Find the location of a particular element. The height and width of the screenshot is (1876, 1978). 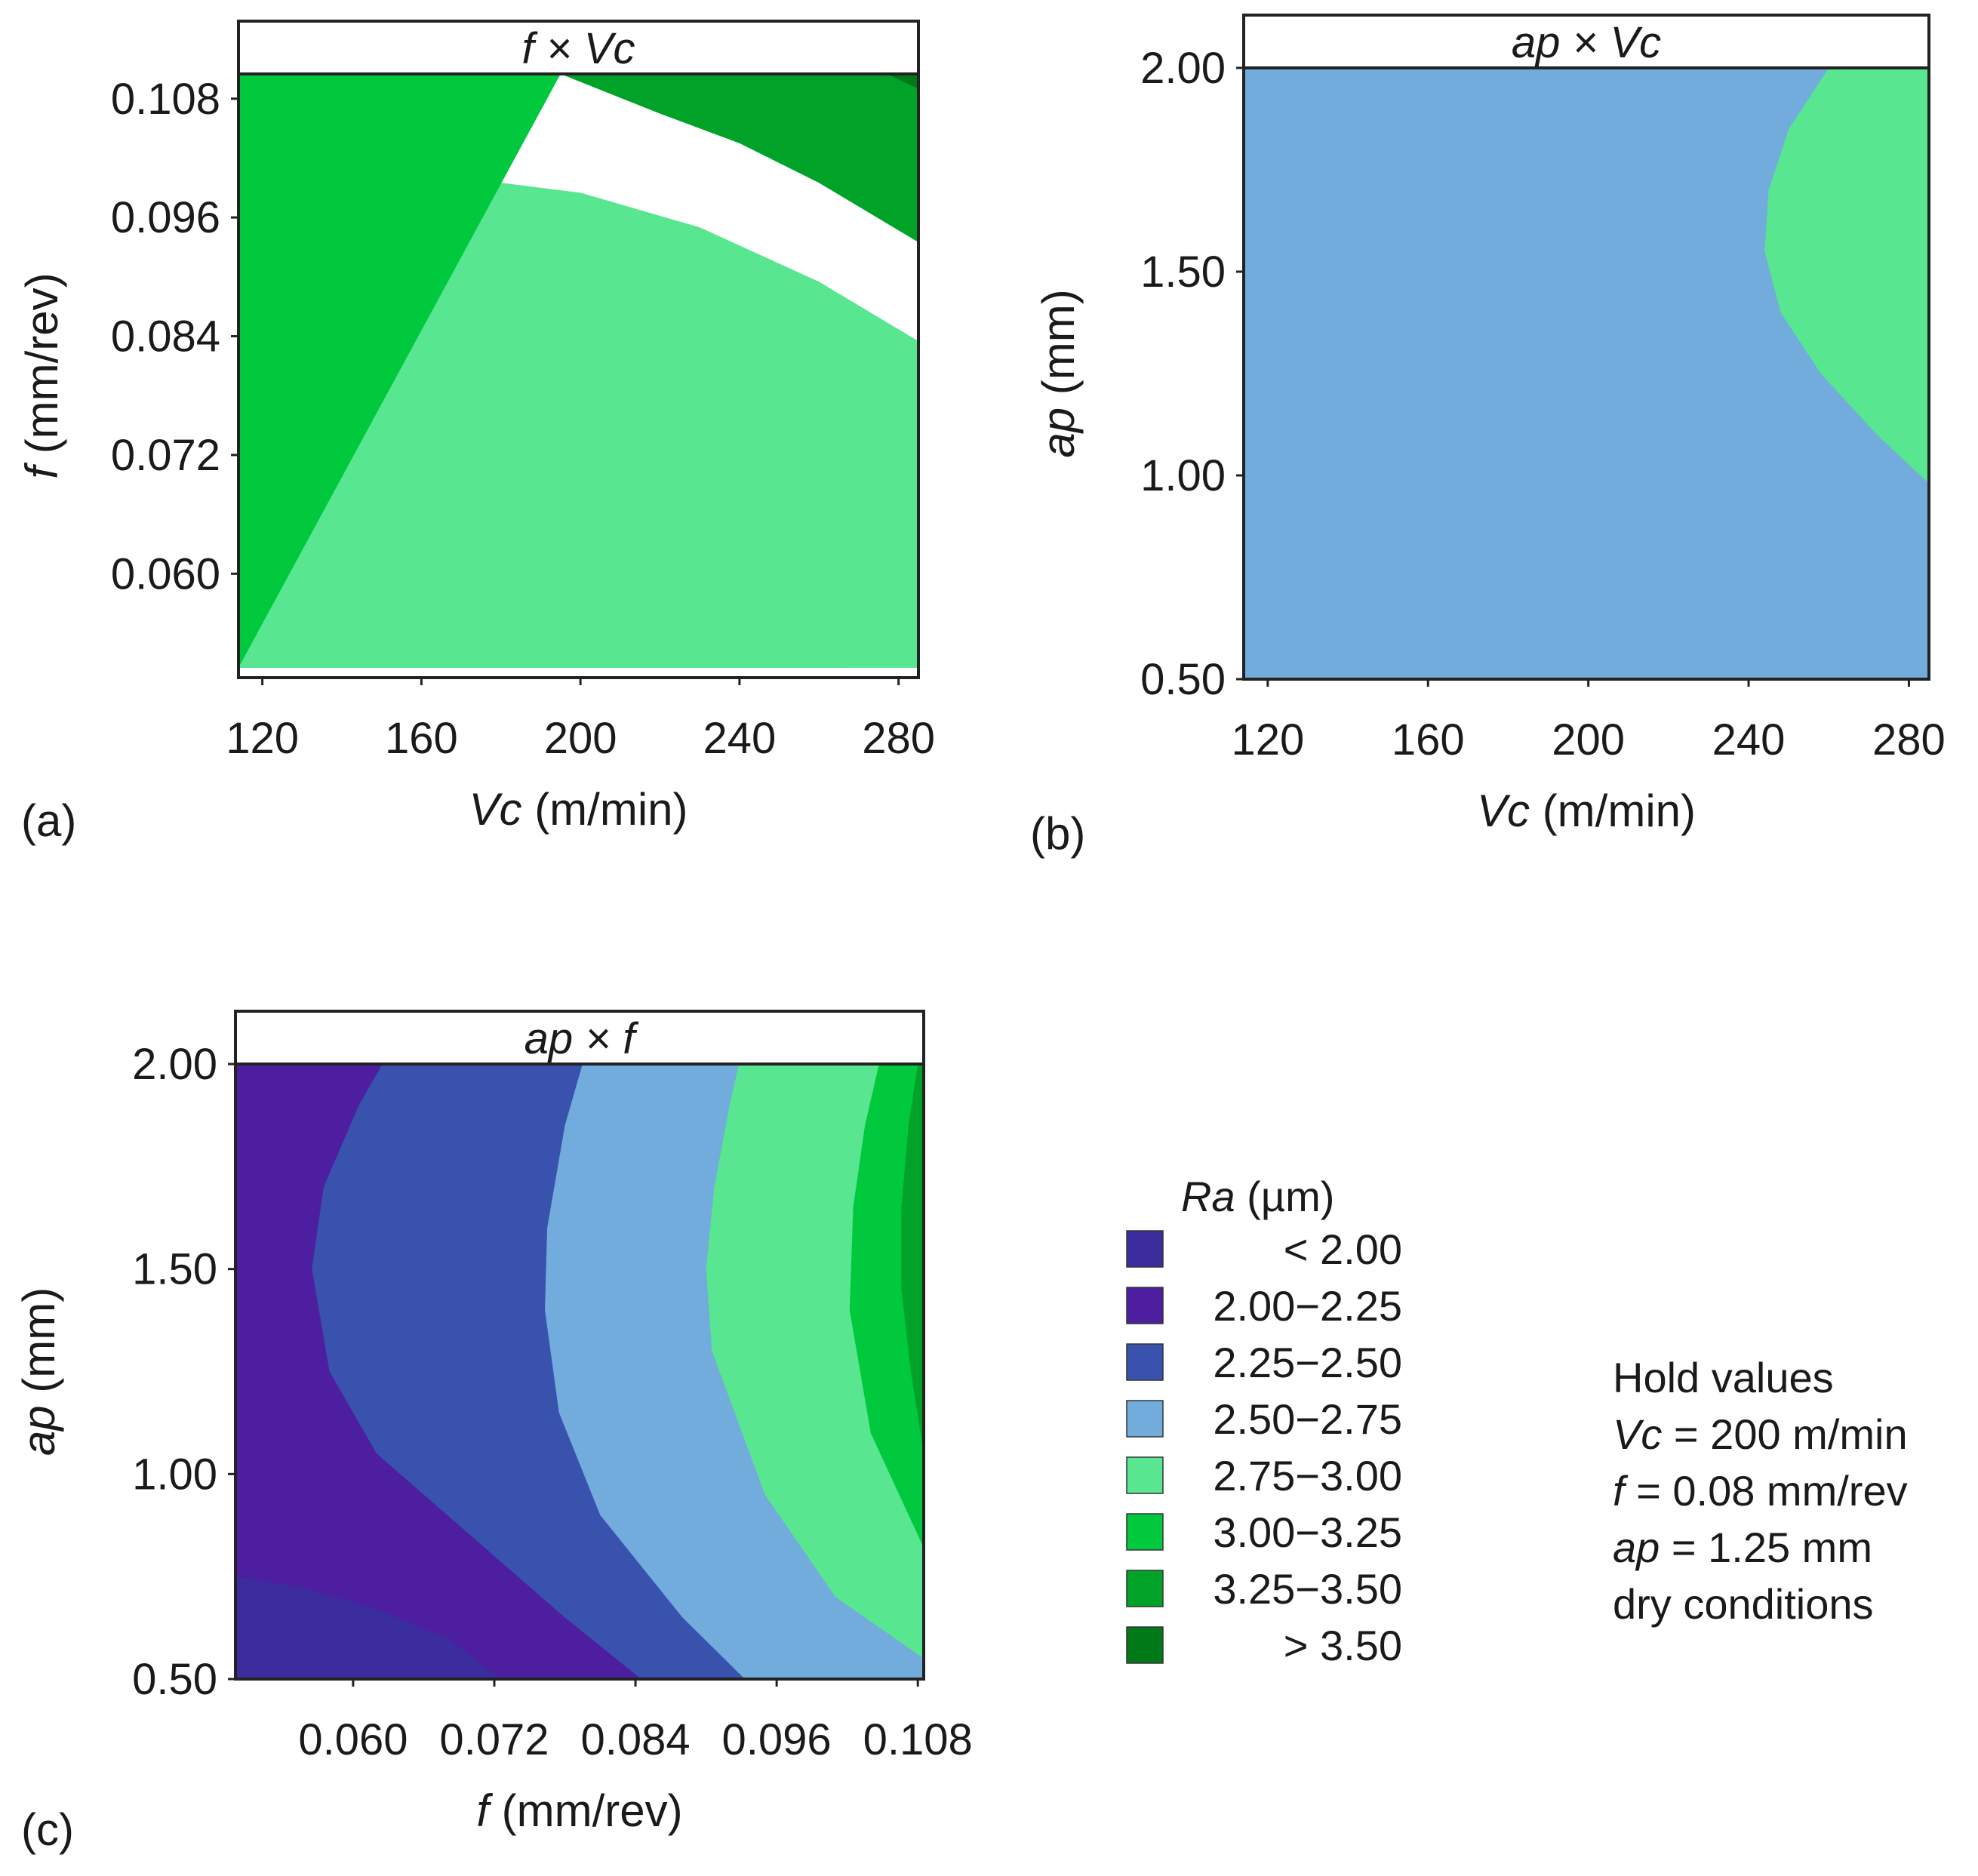

y-tick-label: 0.060 is located at coordinates (165, 573).